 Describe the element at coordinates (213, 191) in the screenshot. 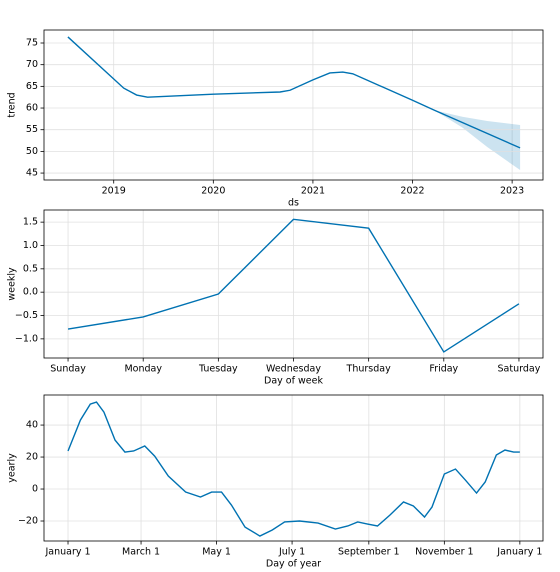

I see `x-tick-label: 2020` at that location.